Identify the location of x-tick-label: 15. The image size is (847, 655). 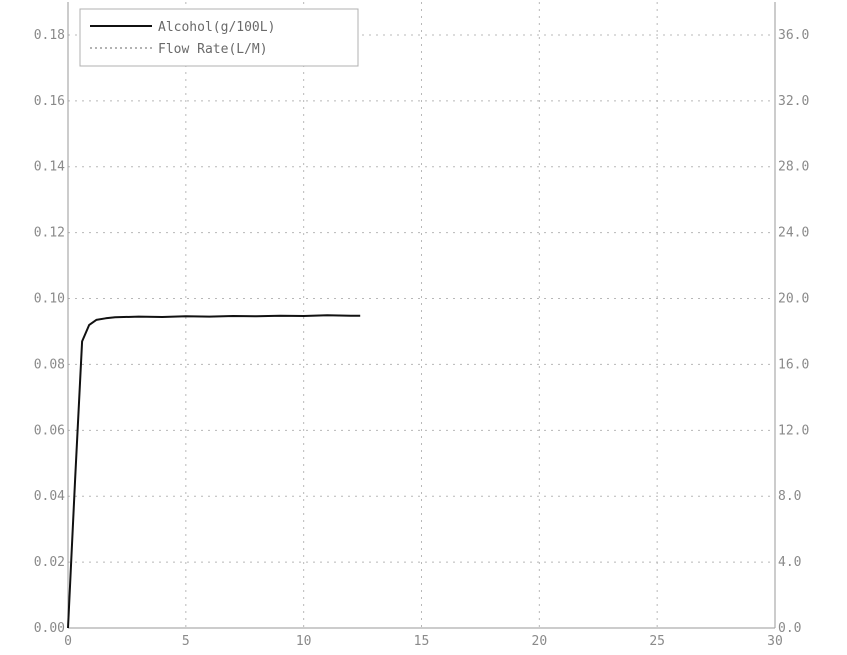
(422, 641).